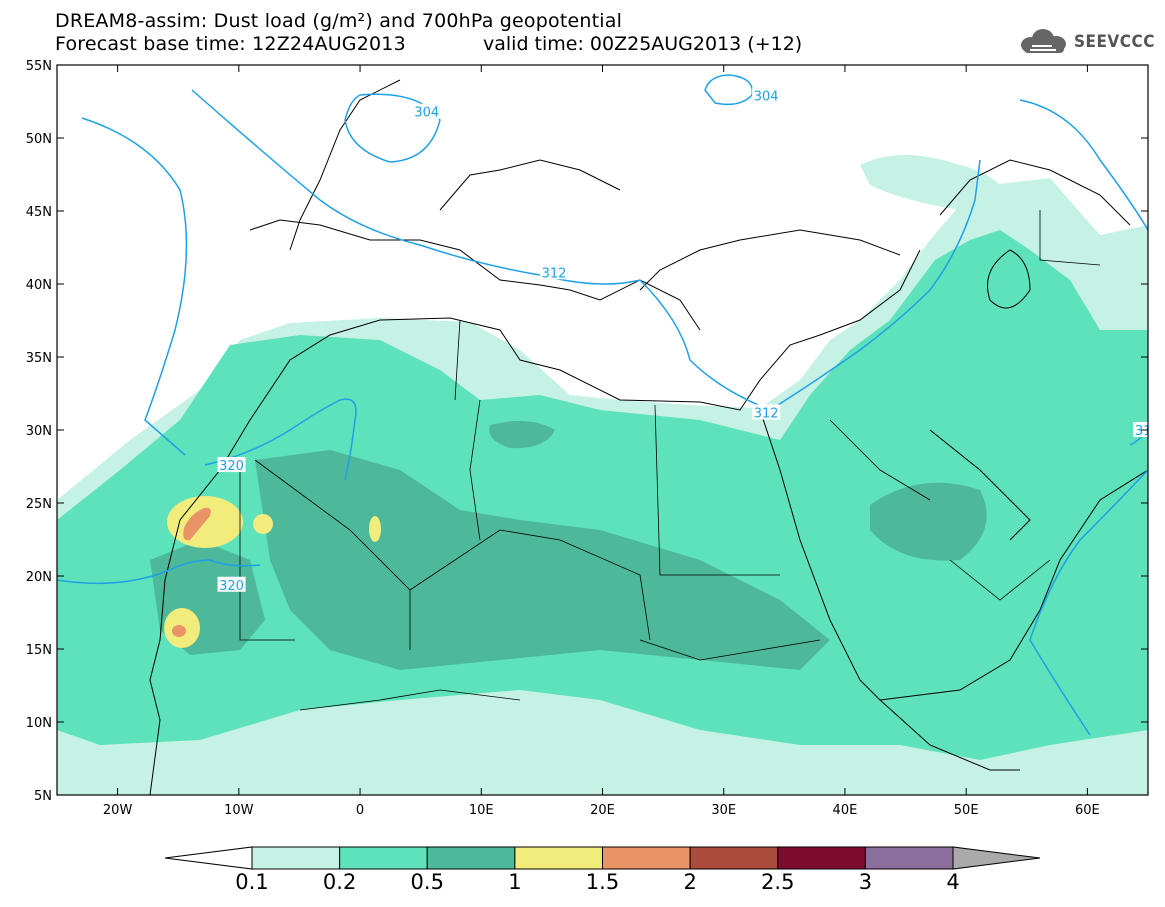 This screenshot has height=907, width=1165. I want to click on cloud-logo-icon, so click(1043, 41).